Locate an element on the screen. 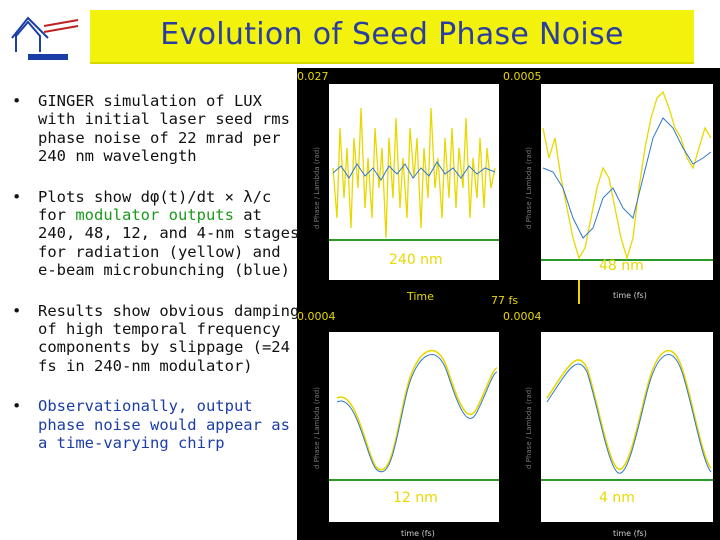 The height and width of the screenshot is (540, 720). plot-4nm-ylabel: d Phase / Lambda (rad) is located at coordinates (529, 428).